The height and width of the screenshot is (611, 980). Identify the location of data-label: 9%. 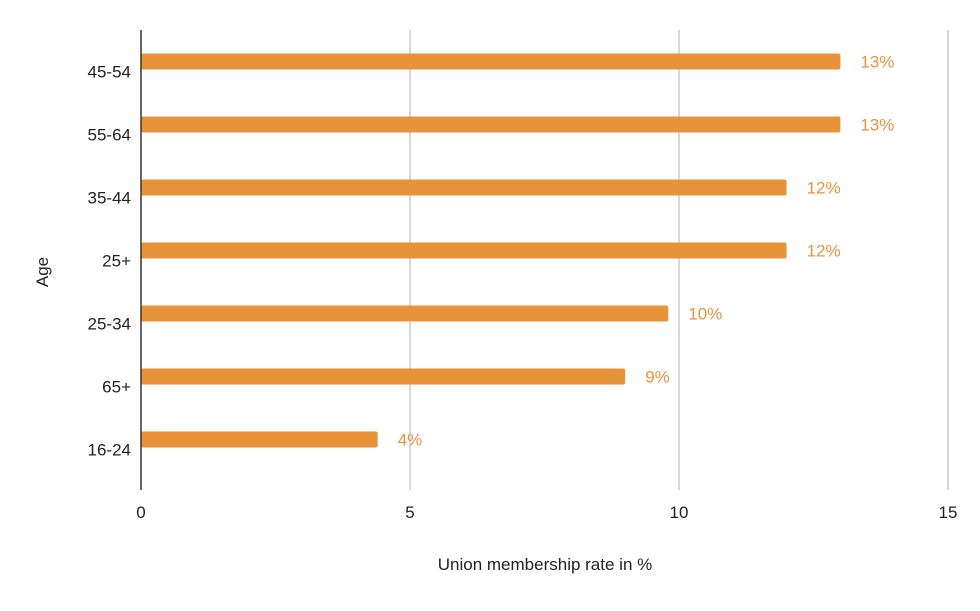
(657, 377).